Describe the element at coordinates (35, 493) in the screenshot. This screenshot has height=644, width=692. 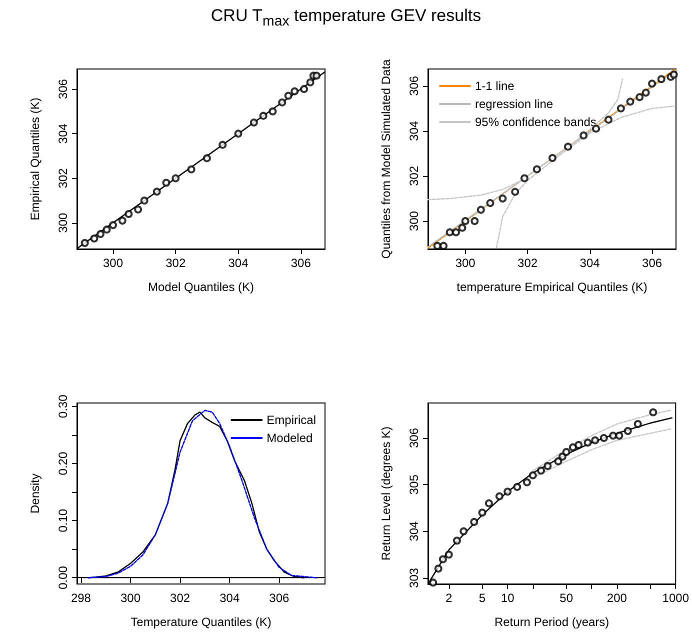
I see `y-axis-title: Density` at that location.